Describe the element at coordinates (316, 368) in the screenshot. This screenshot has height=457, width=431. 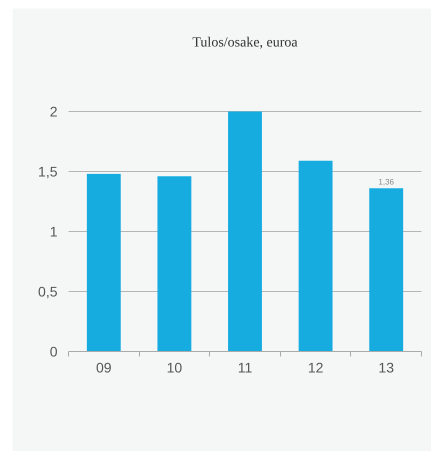
I see `x-tick-label: 12` at that location.